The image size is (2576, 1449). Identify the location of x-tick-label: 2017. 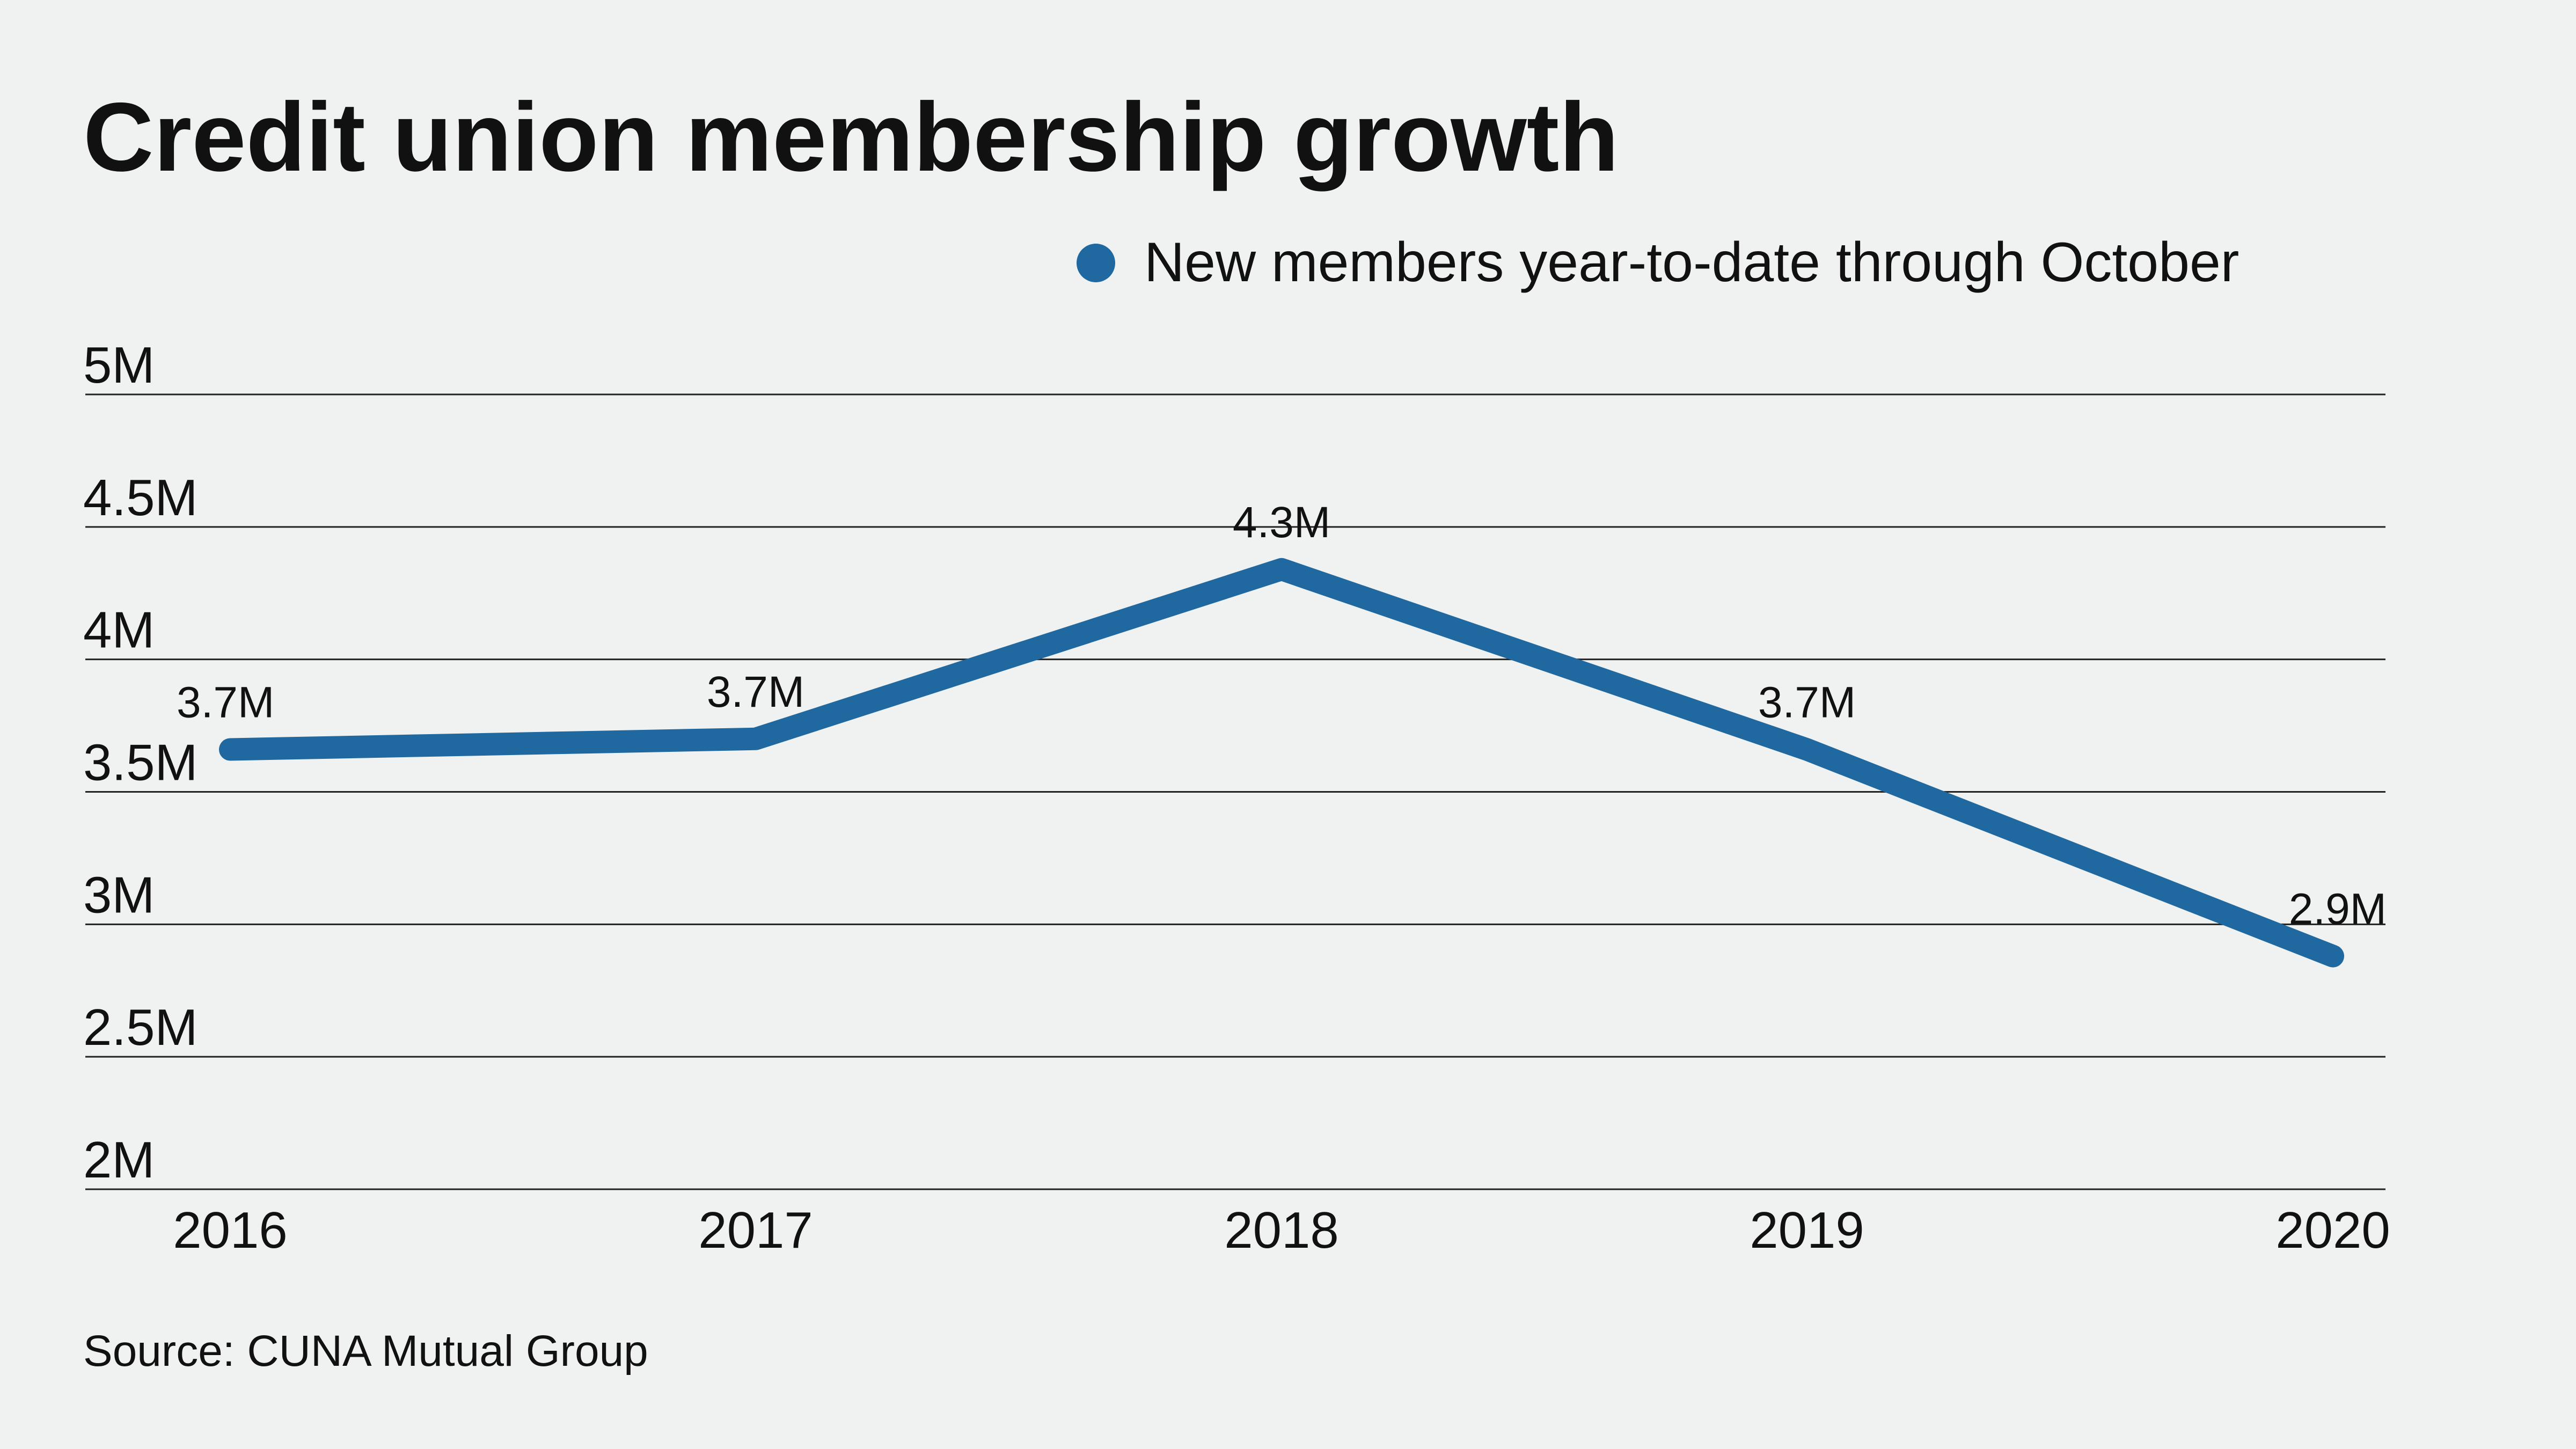
(755, 1230).